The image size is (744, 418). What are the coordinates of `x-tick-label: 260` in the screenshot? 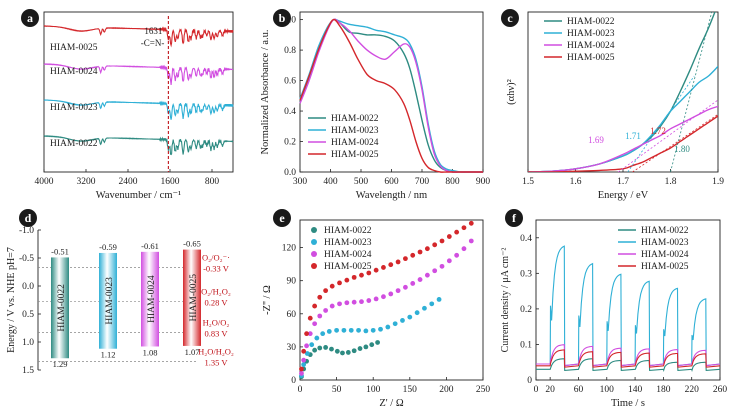 It's located at (720, 390).